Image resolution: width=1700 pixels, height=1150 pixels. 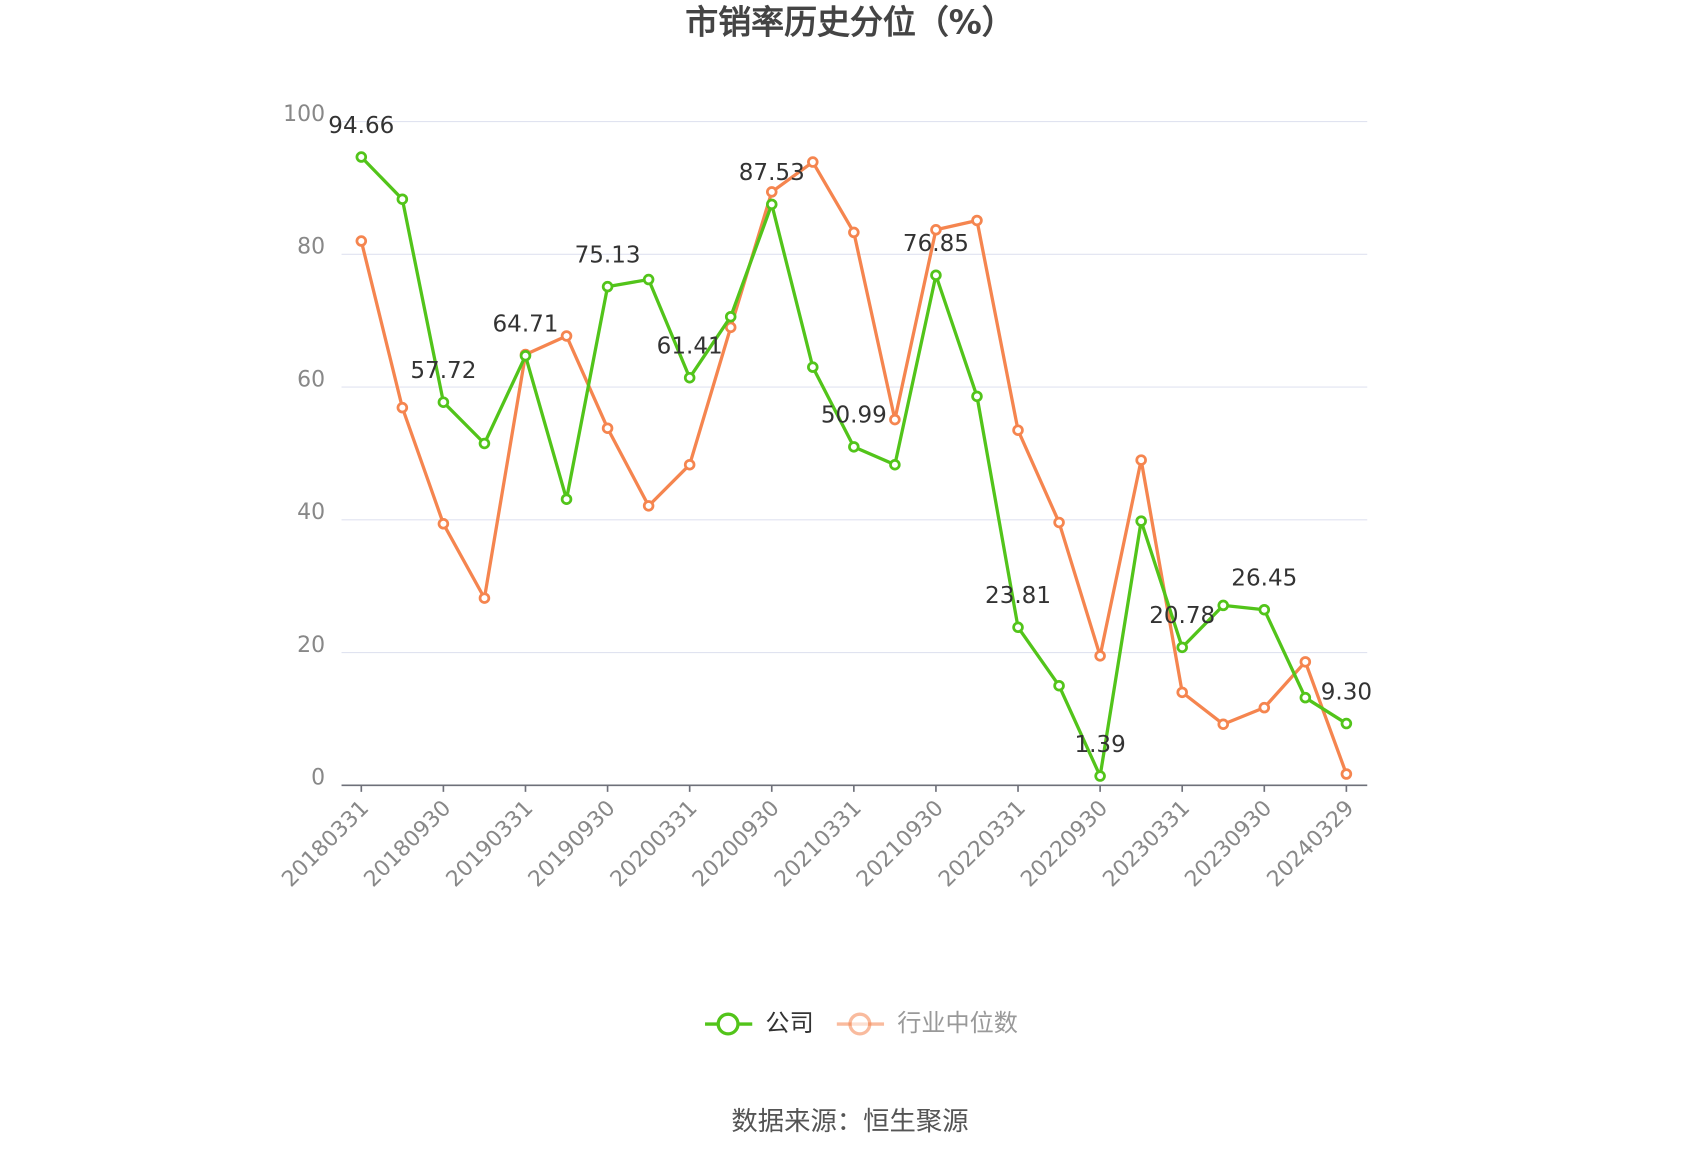 I want to click on data-label: 26.45, so click(x=1264, y=579).